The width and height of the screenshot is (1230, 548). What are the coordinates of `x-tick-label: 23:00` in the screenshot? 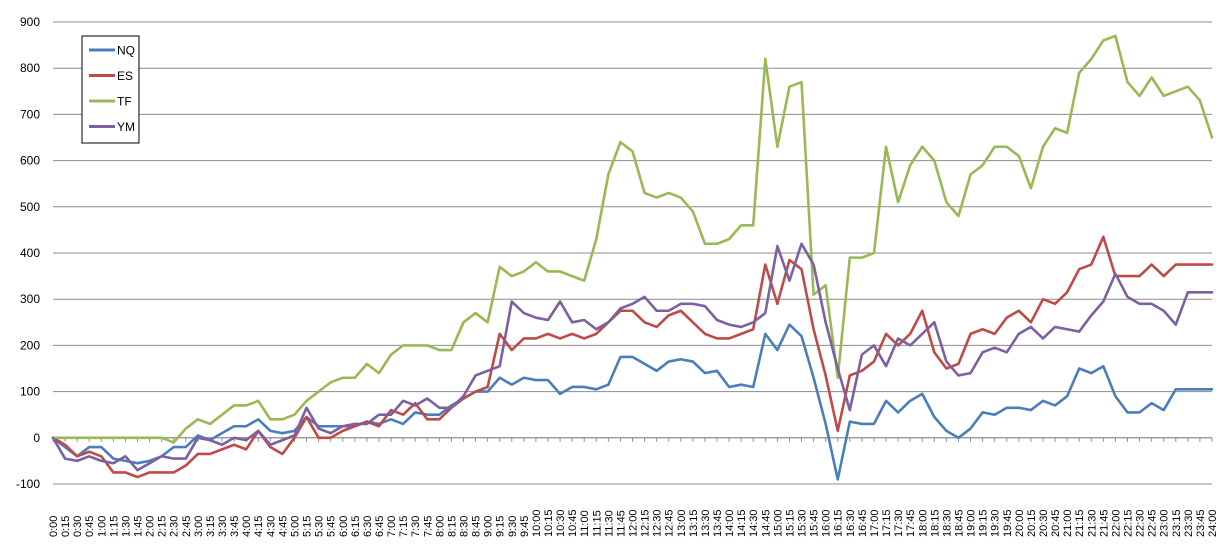 It's located at (1165, 523).